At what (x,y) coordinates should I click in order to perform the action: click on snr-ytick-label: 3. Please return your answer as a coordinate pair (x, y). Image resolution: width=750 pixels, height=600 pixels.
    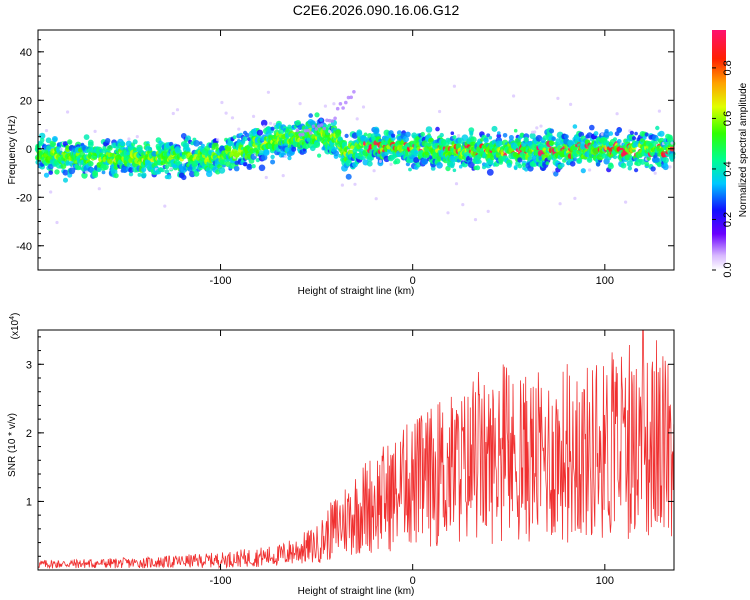
    Looking at the image, I should click on (29, 365).